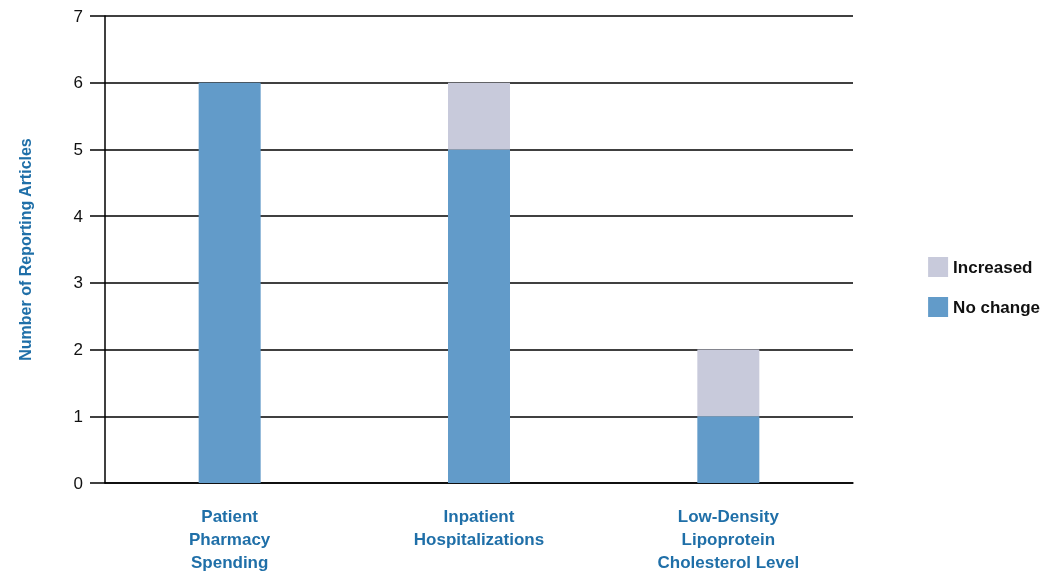 The height and width of the screenshot is (574, 1049). Describe the element at coordinates (78, 350) in the screenshot. I see `y-tick-label: 2` at that location.